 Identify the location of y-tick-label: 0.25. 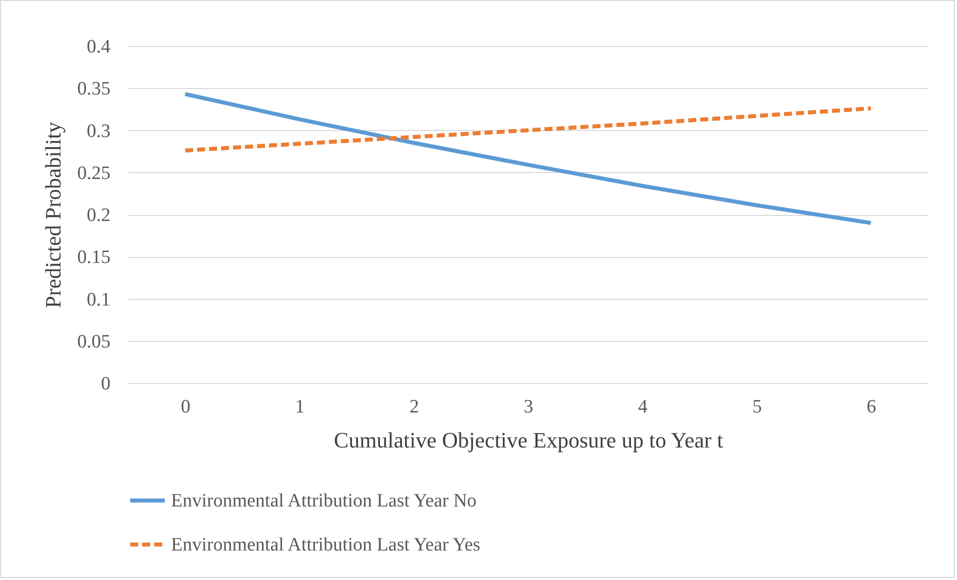
(93, 173).